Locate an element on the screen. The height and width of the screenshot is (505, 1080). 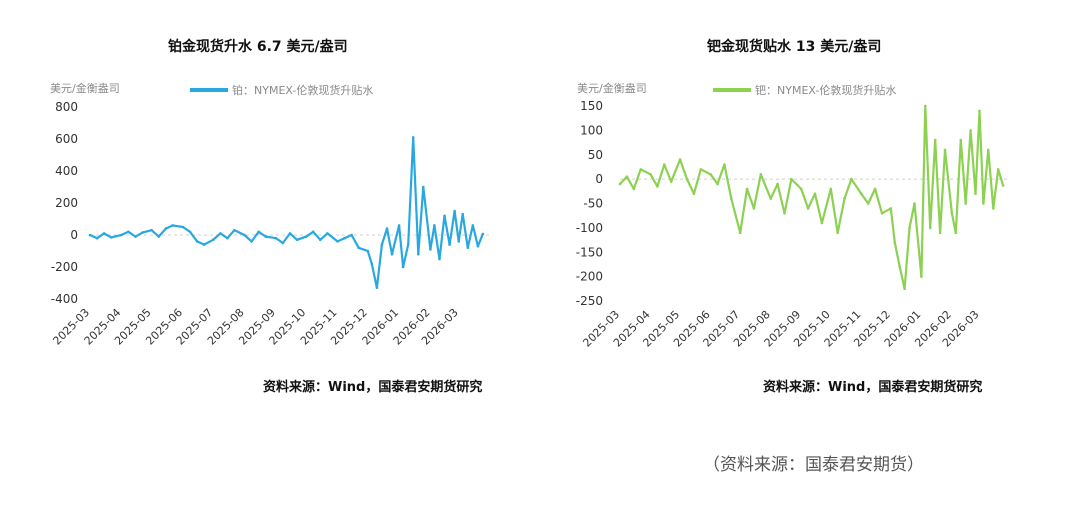
y-tick-label: 800 is located at coordinates (66, 107).